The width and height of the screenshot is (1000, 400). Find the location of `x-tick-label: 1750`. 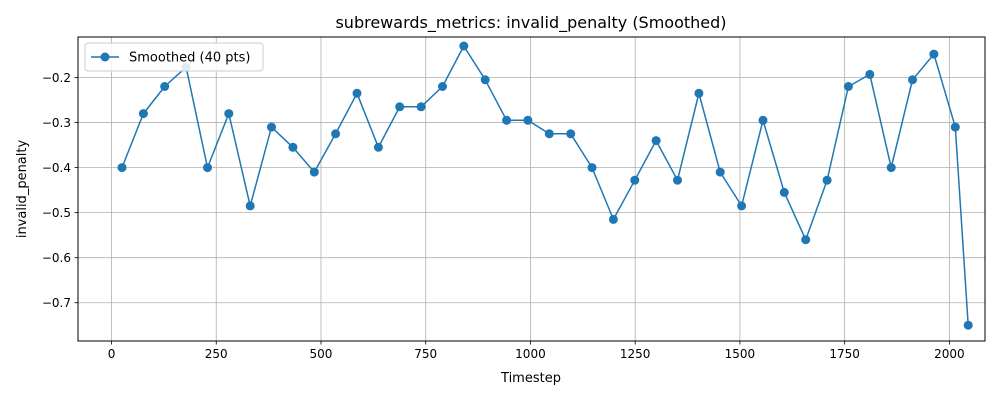

x-tick-label: 1750 is located at coordinates (844, 354).